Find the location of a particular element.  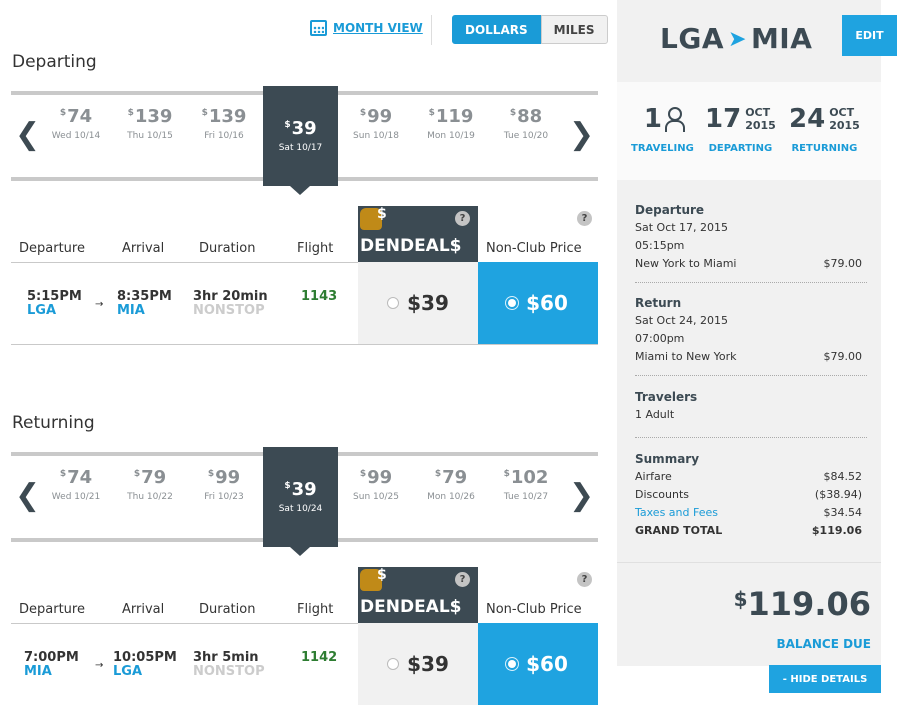

departure-time-detail: 05:15pm is located at coordinates (660, 245).